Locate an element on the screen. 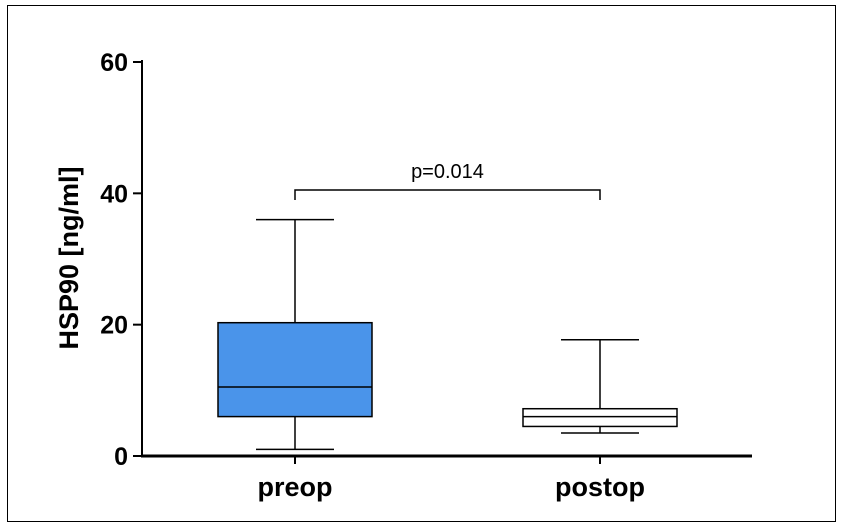 Image resolution: width=845 pixels, height=528 pixels. y-tick-label: 40 is located at coordinates (114, 194).